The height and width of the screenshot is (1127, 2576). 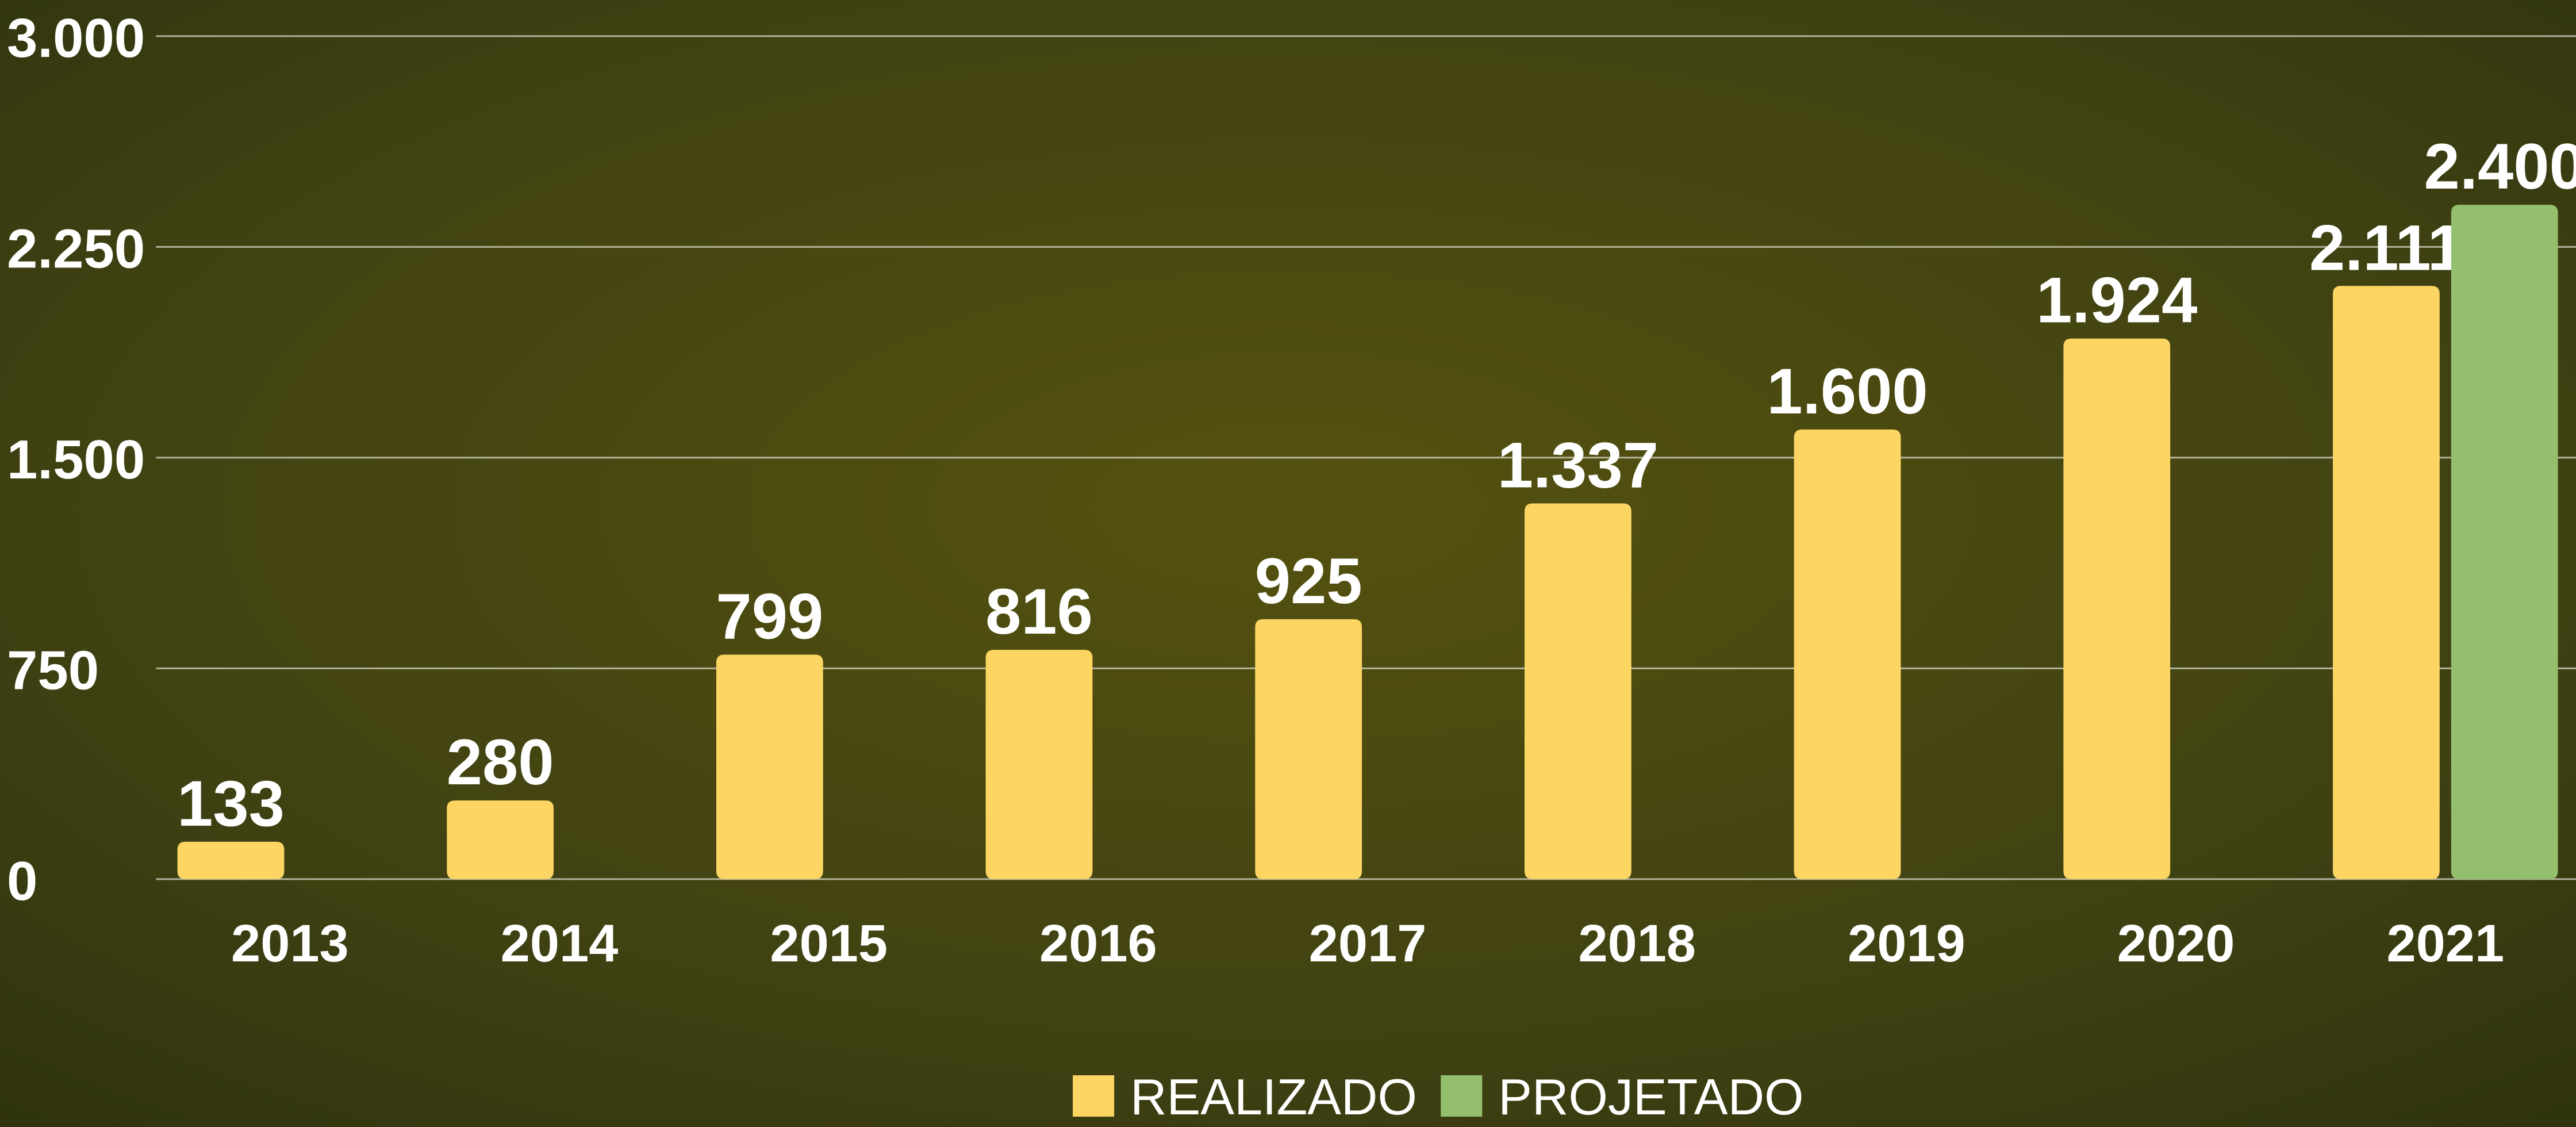 What do you see at coordinates (560, 943) in the screenshot?
I see `x-tick-label: 2014` at bounding box center [560, 943].